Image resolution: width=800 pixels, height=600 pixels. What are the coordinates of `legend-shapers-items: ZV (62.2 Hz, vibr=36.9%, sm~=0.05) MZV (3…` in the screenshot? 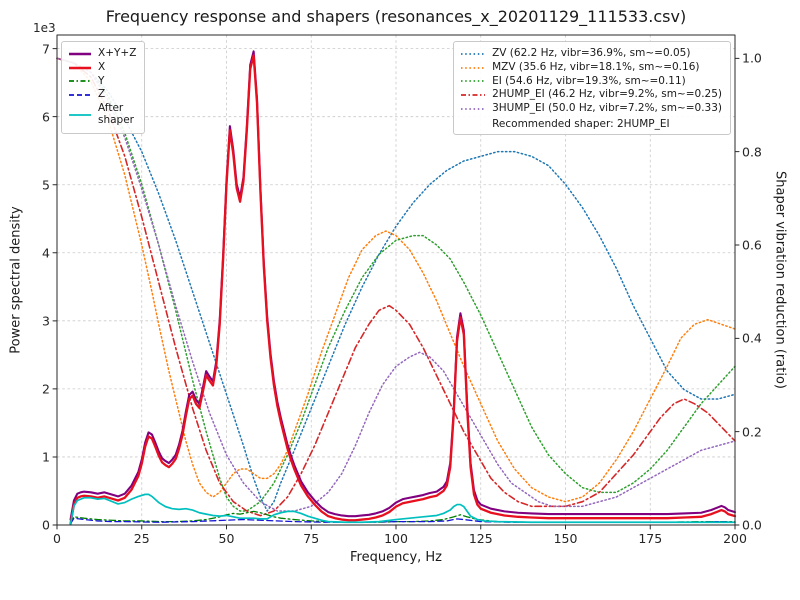 It's located at (591, 81).